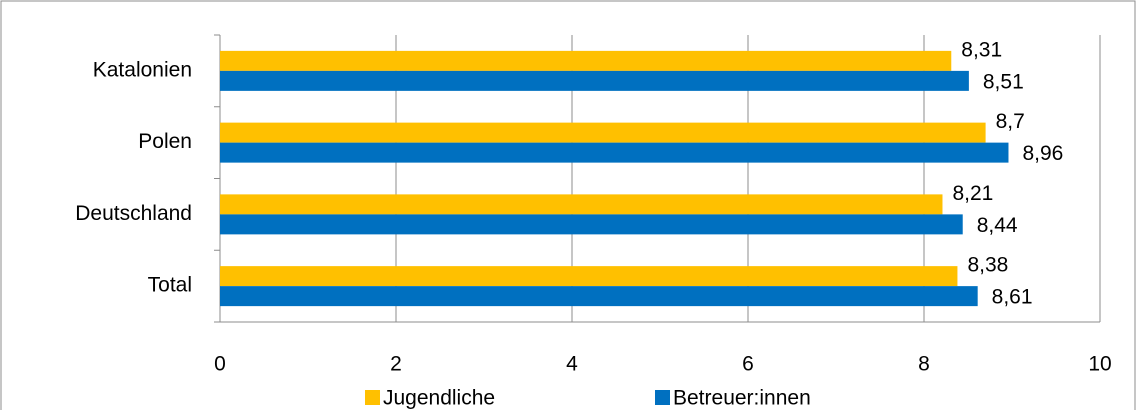 The image size is (1136, 410). What do you see at coordinates (1012, 297) in the screenshot?
I see `data-label: 8,61` at bounding box center [1012, 297].